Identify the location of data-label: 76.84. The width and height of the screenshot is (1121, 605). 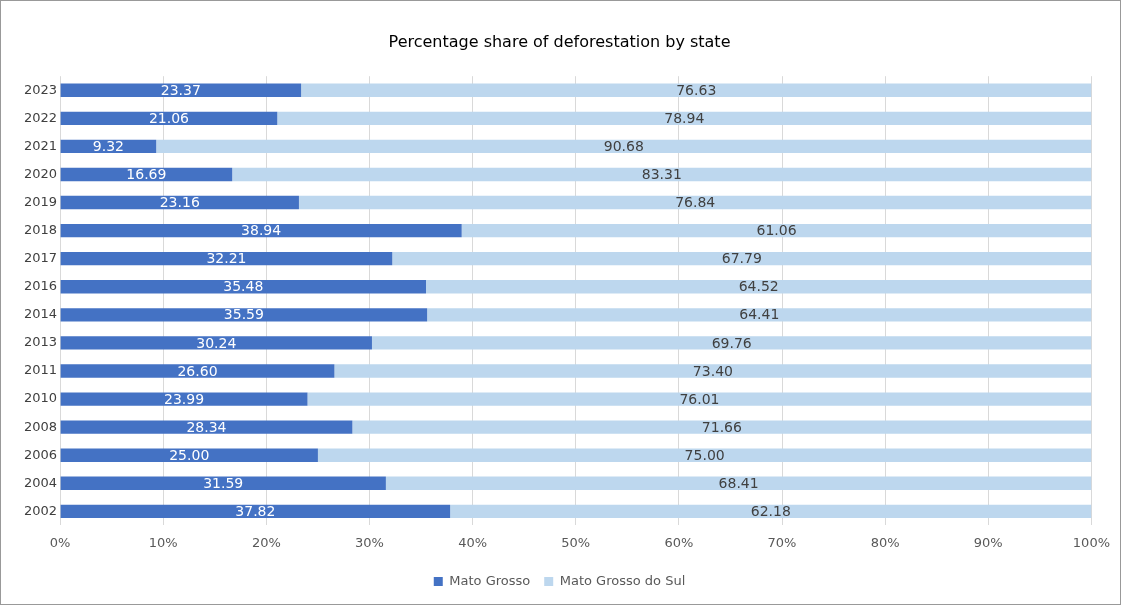
(695, 202).